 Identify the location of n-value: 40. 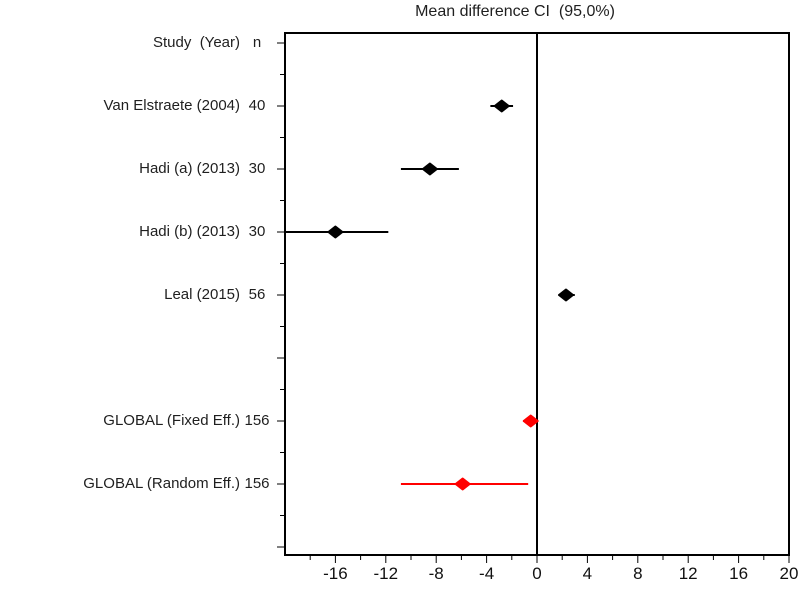
(257, 105).